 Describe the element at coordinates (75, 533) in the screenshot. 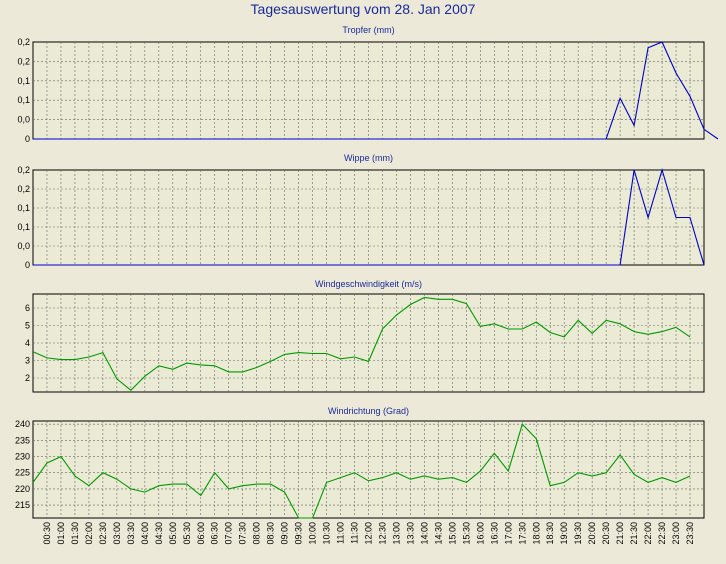

I see `x-tick-label: 01:30` at that location.